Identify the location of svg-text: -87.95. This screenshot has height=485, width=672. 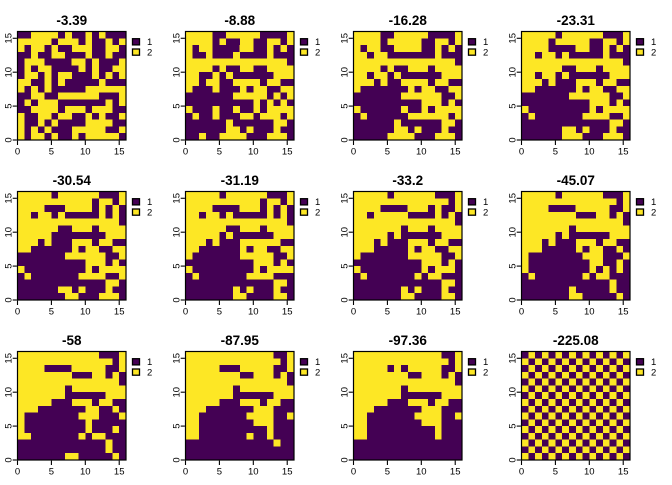
(240, 340).